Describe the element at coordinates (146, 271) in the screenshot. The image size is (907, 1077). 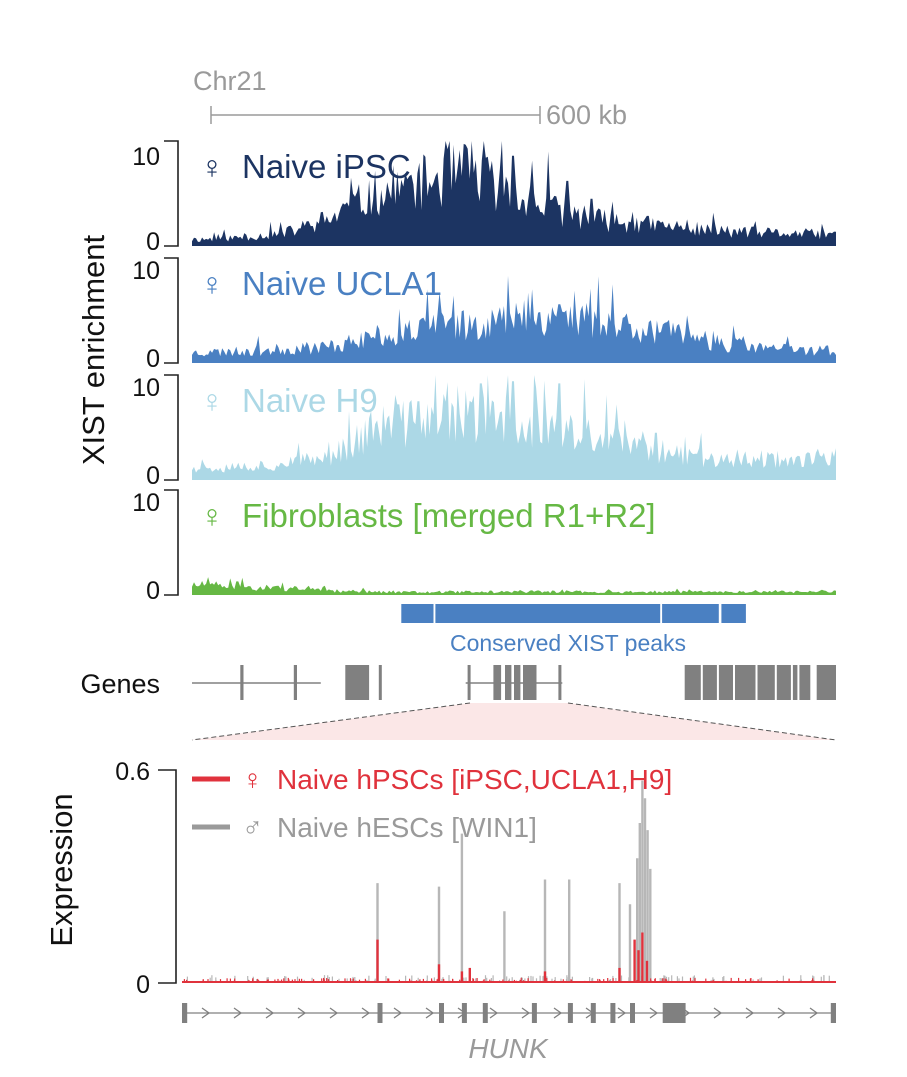
I see `track-naive-ucla1-ytick-max: 10` at that location.